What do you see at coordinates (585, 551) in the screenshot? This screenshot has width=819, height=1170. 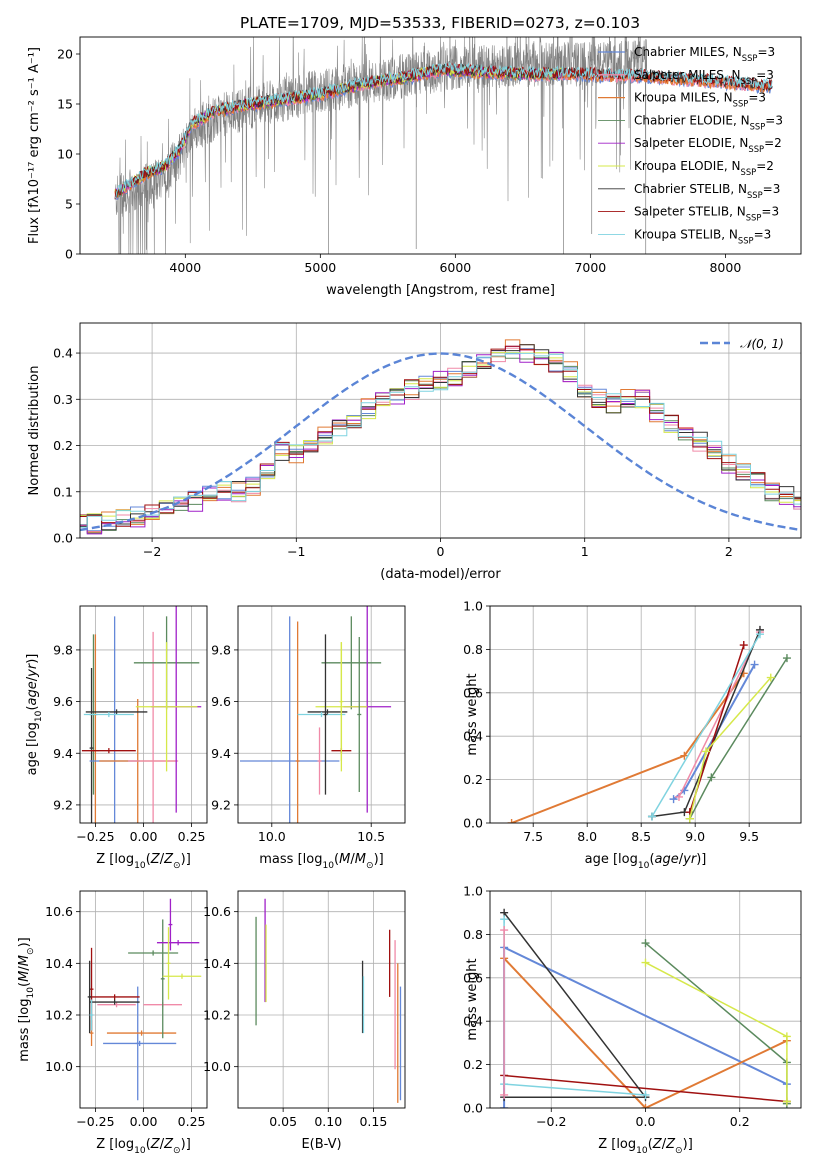 I see `x-tick-label: 1` at bounding box center [585, 551].